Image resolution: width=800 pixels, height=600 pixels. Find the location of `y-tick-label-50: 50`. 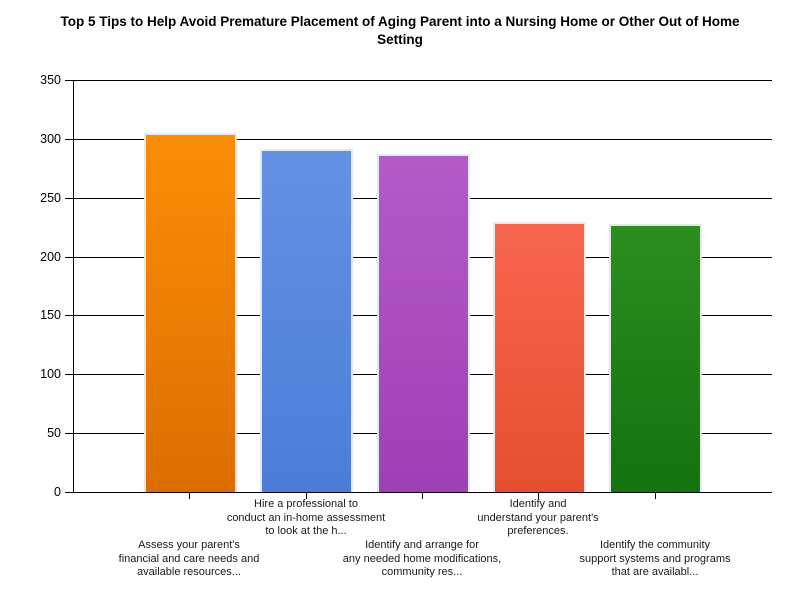

y-tick-label-50: 50 is located at coordinates (54, 433).